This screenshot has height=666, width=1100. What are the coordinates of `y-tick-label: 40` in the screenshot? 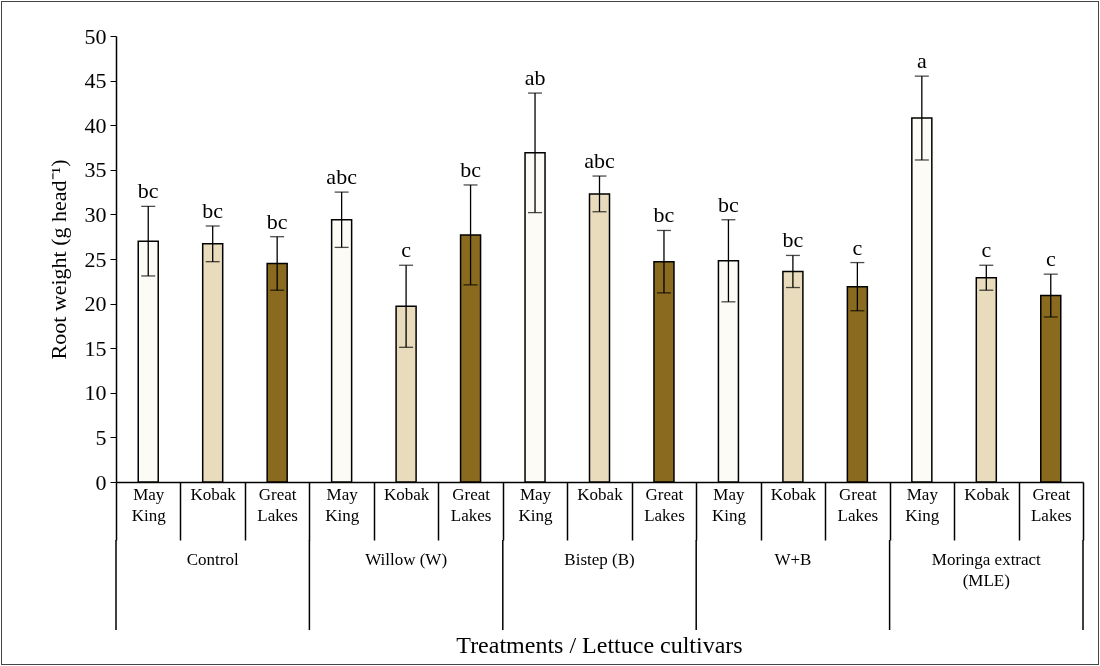 It's located at (95, 125).